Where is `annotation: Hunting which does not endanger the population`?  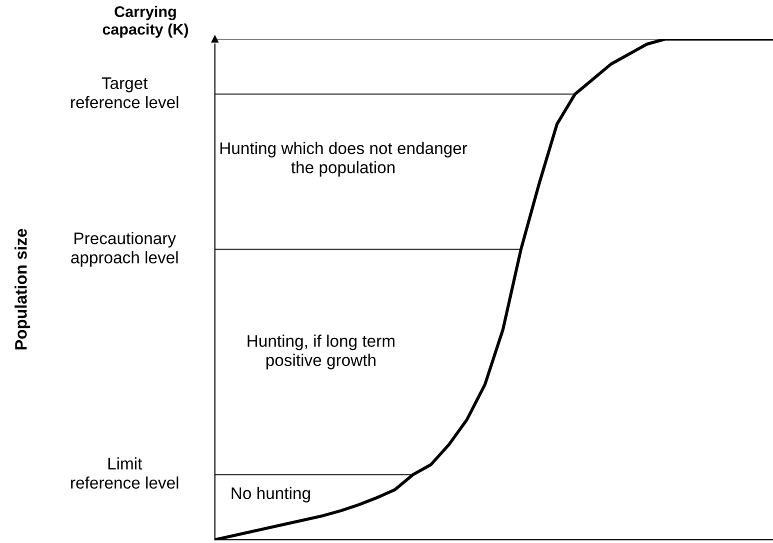
annotation: Hunting which does not endanger the population is located at coordinates (344, 159).